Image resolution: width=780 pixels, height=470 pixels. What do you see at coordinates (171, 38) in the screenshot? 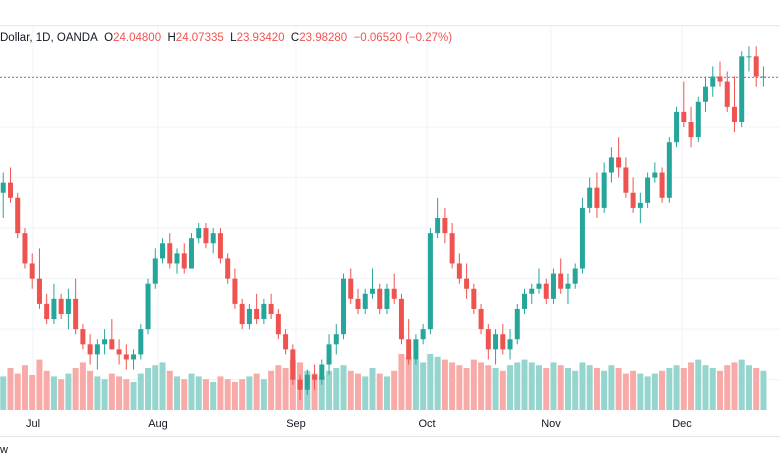
I see `high-label: H` at bounding box center [171, 38].